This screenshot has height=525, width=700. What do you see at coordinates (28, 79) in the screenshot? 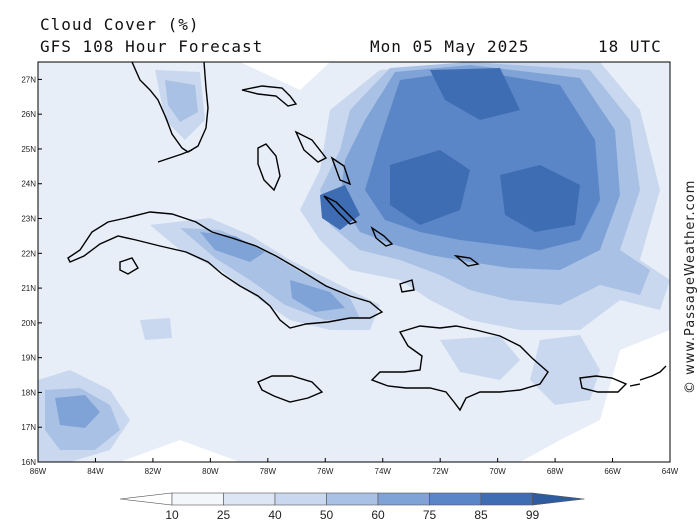
I see `latitude-tick-label: 27N` at bounding box center [28, 79].